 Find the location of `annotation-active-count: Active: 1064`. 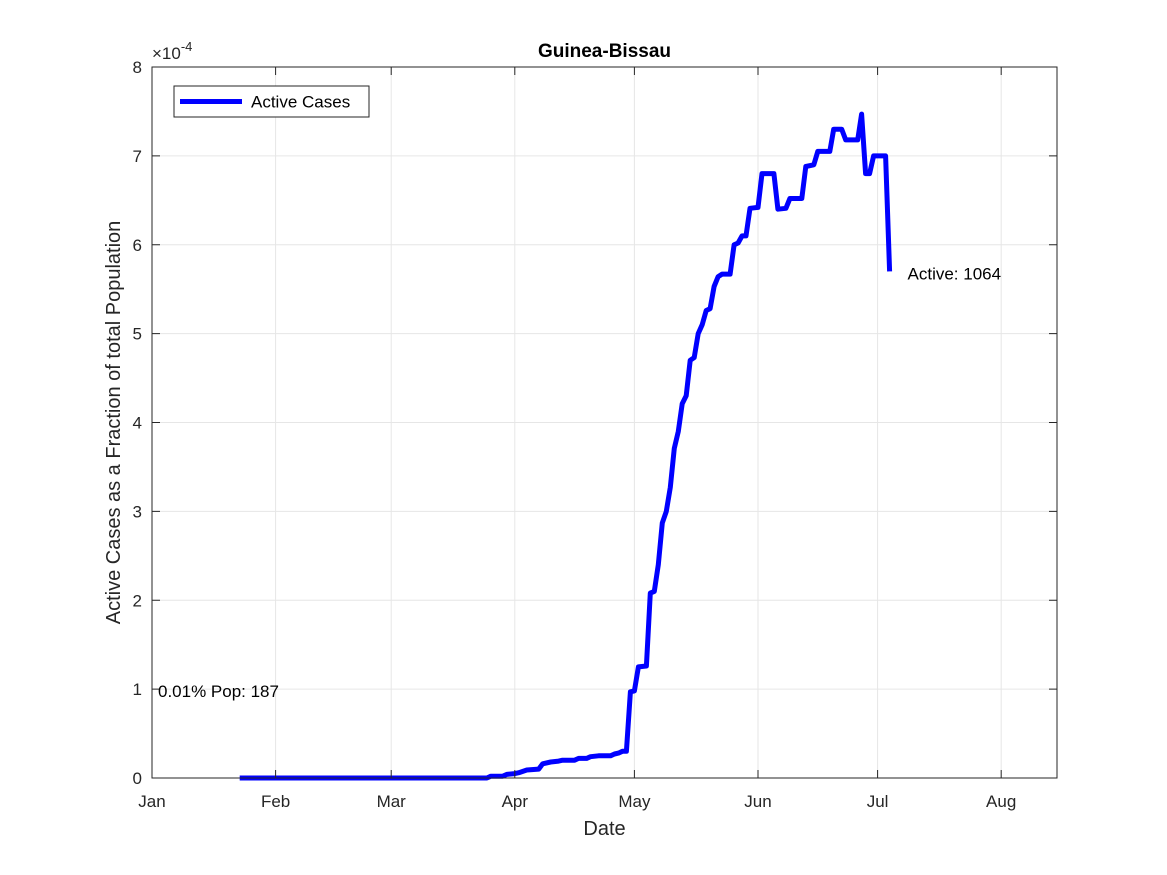

annotation-active-count: Active: 1064 is located at coordinates (955, 273).